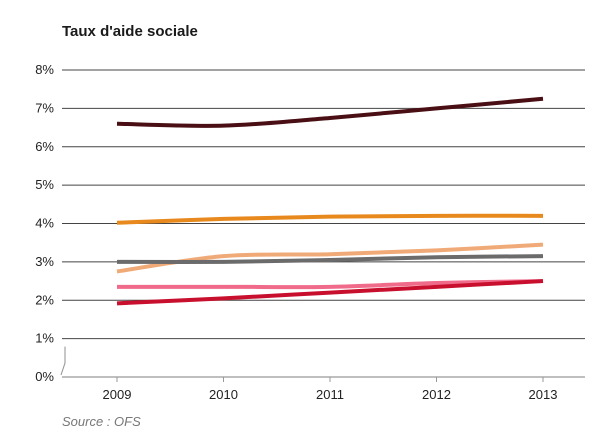 The width and height of the screenshot is (596, 431). I want to click on y-tick-label: 1%, so click(44, 338).